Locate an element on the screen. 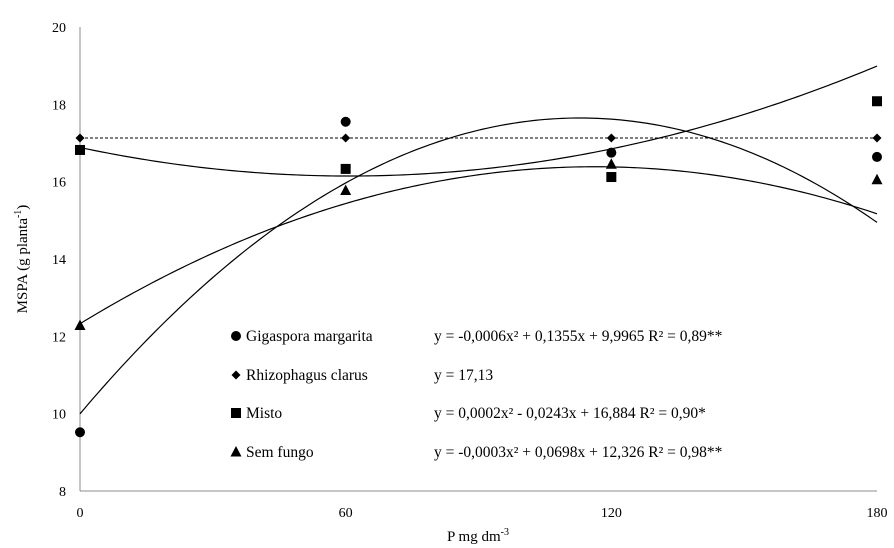 The image size is (894, 548). legend-series-name: Rhizophagus clarus is located at coordinates (307, 375).